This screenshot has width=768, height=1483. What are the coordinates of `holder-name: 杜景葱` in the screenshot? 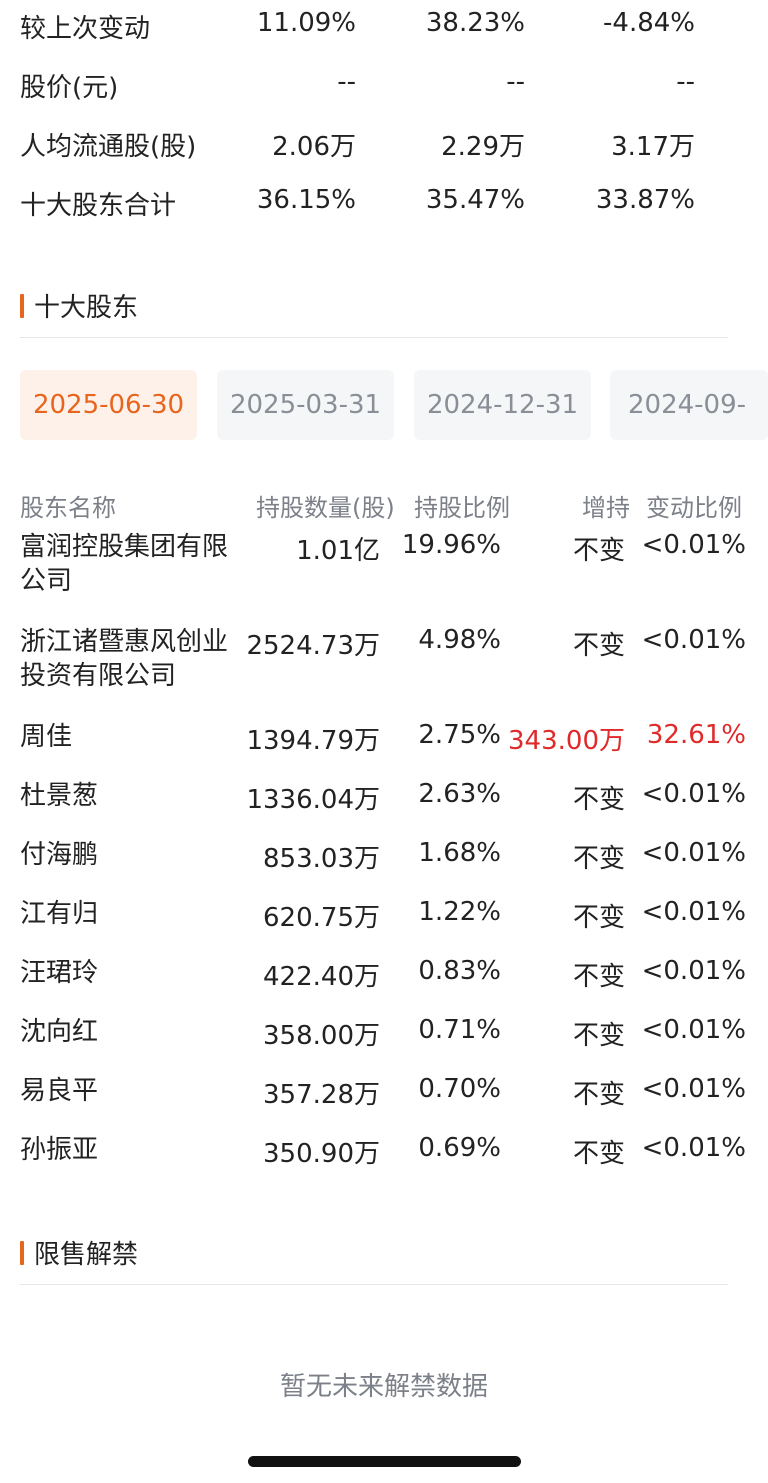 It's located at (59, 796).